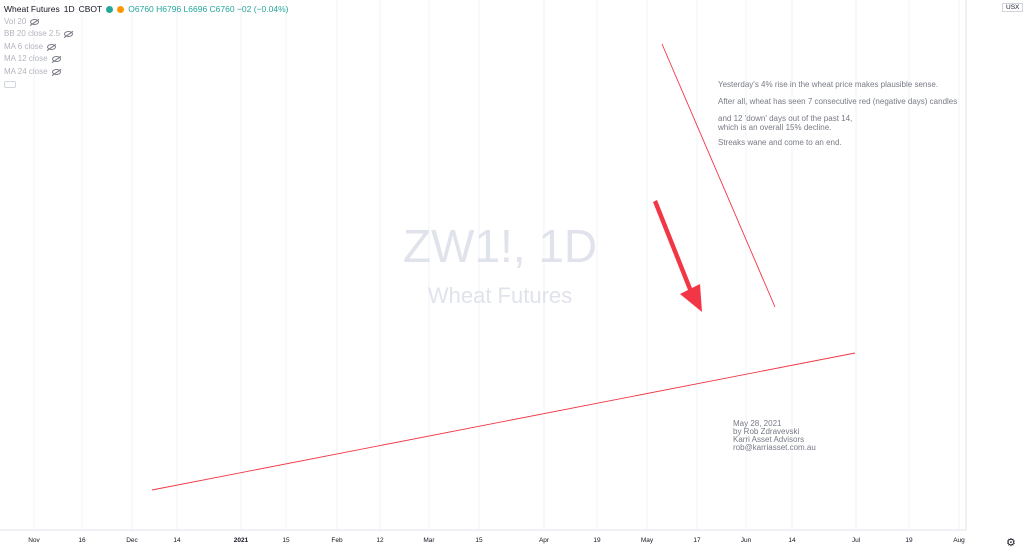 The height and width of the screenshot is (551, 1024). Describe the element at coordinates (69, 9) in the screenshot. I see `interval: 1D` at that location.